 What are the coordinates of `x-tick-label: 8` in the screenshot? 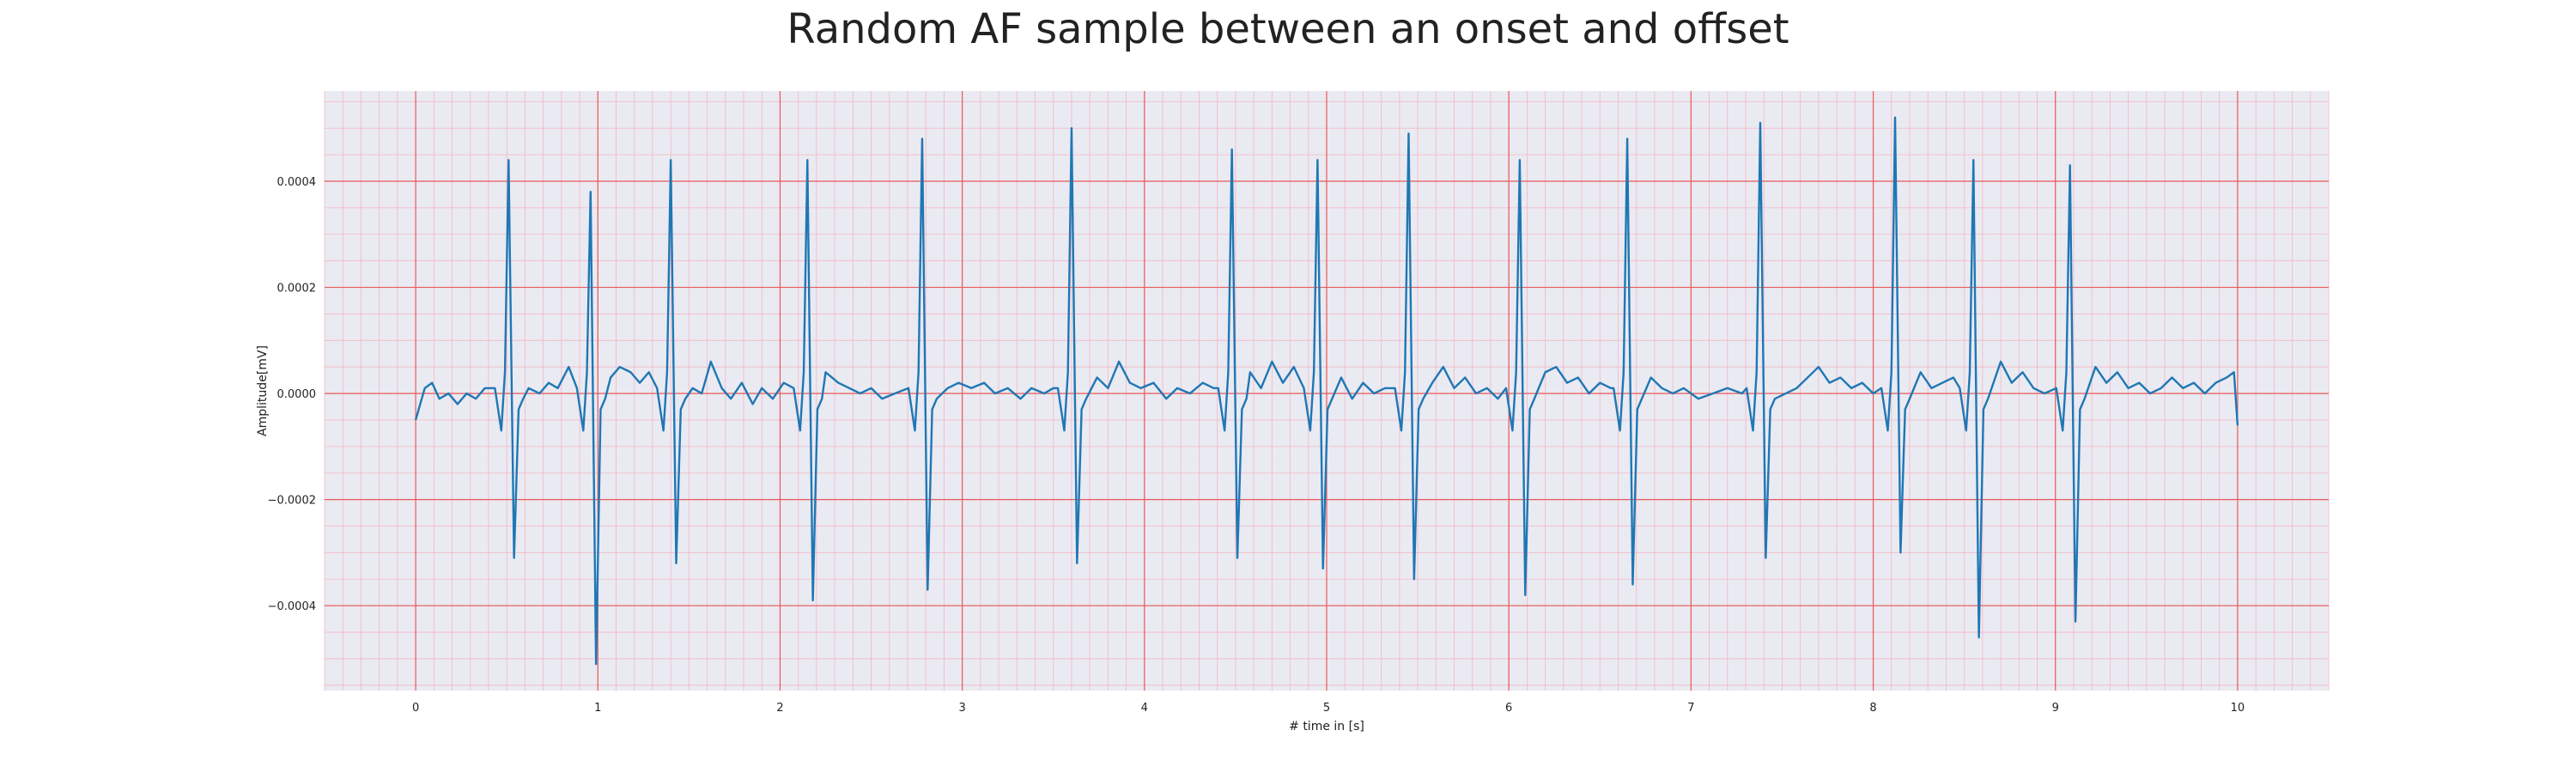 It's located at (1872, 708).